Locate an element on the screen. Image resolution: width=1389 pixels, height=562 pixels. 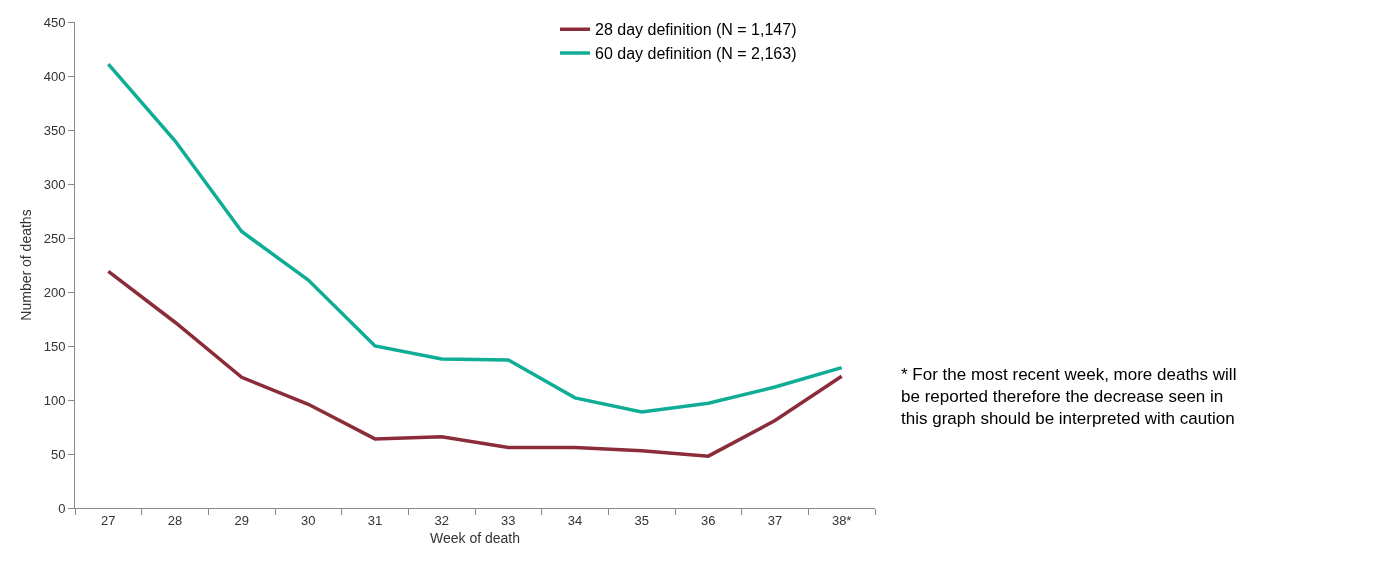
x-tick-label: 38* is located at coordinates (841, 520).